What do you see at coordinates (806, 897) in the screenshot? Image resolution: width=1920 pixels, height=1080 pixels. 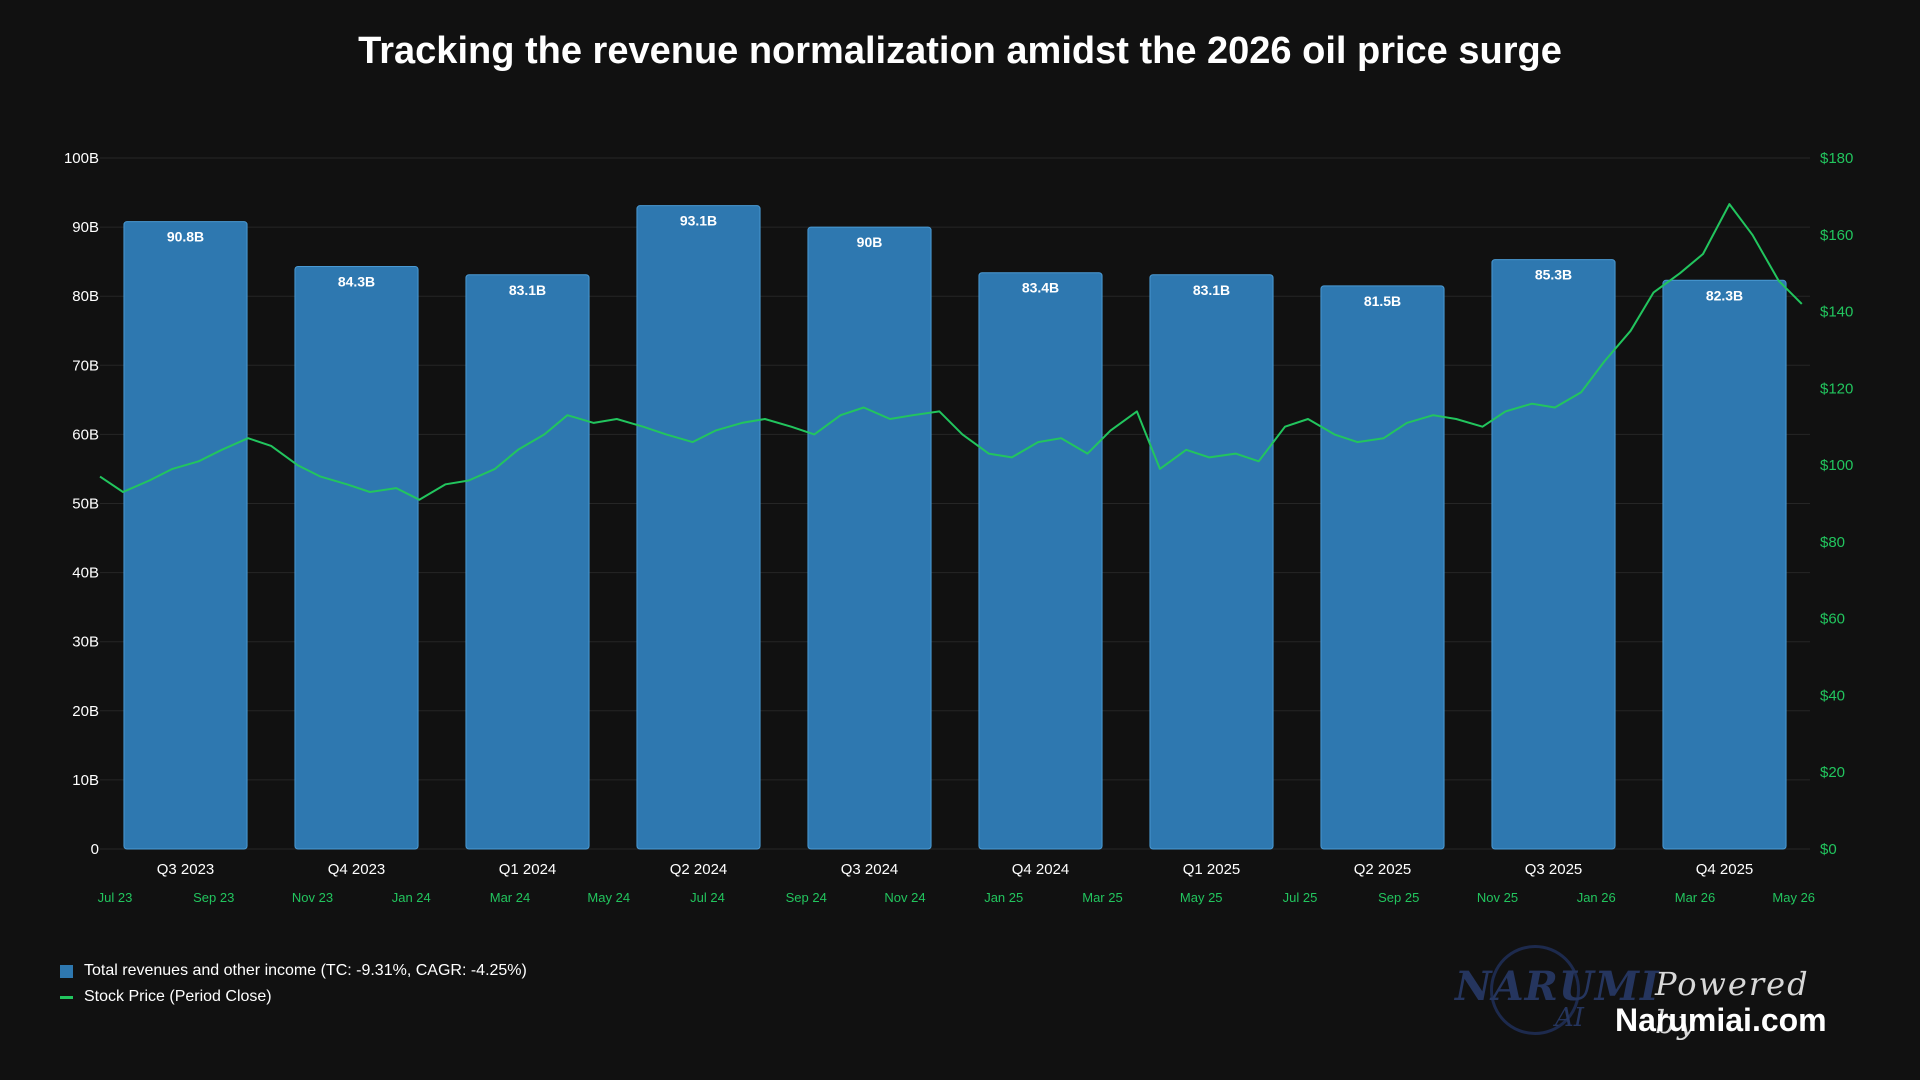 I see `time-axis-tick-label: Sep 24` at bounding box center [806, 897].